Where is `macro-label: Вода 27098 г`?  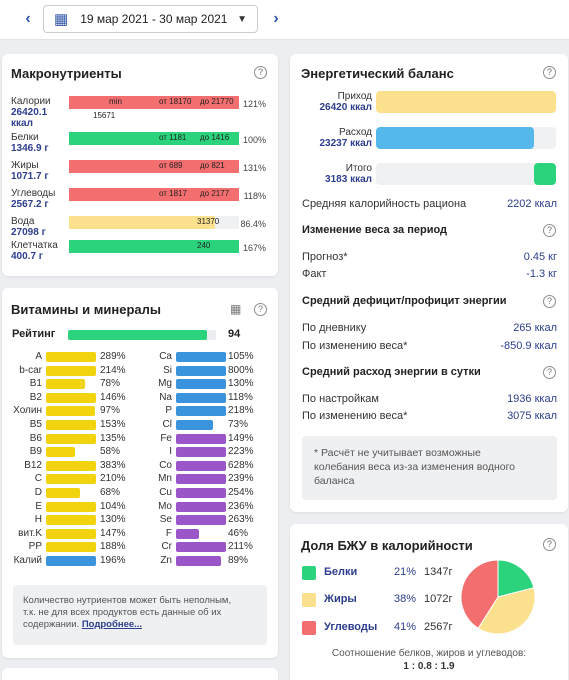 macro-label: Вода 27098 г is located at coordinates (41, 227).